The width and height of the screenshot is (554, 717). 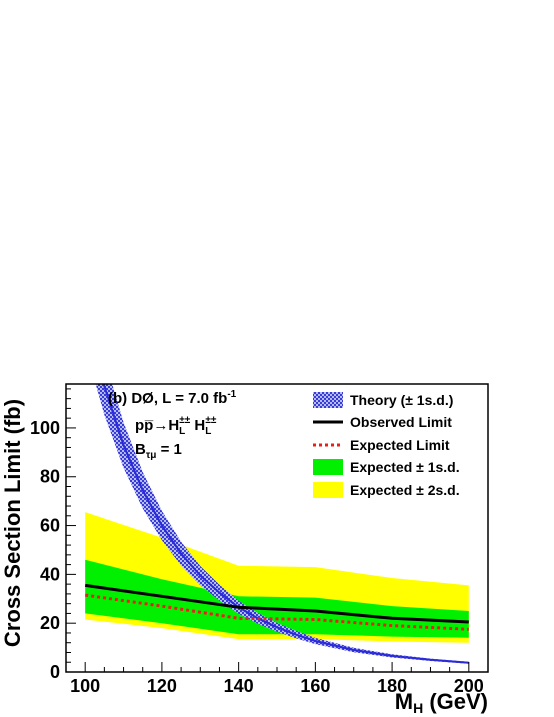 I want to click on observed-limit-line, so click(x=276, y=603).